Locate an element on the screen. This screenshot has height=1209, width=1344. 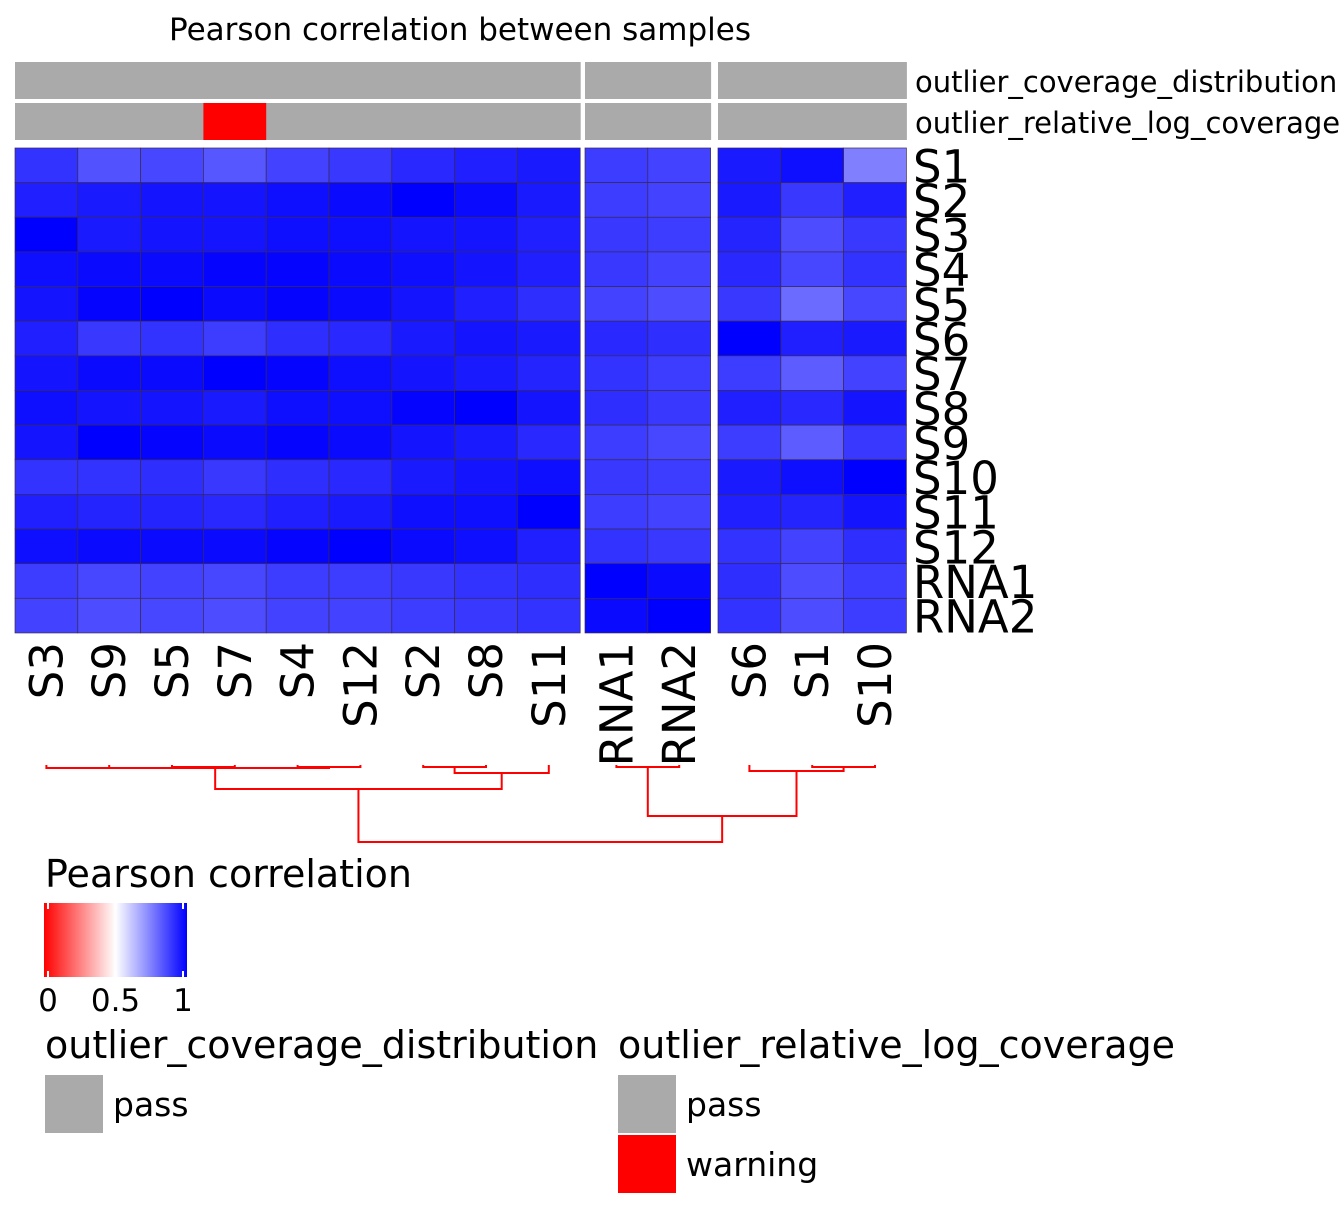
color-legend-bar is located at coordinates (115, 940).